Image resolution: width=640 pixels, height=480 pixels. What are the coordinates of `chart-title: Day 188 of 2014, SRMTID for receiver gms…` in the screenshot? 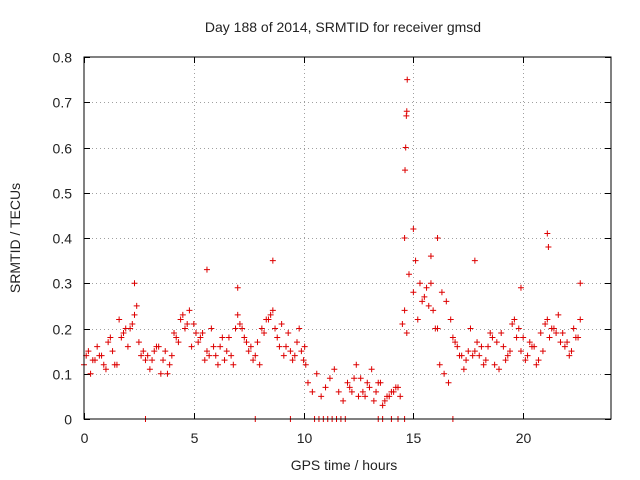 It's located at (343, 27).